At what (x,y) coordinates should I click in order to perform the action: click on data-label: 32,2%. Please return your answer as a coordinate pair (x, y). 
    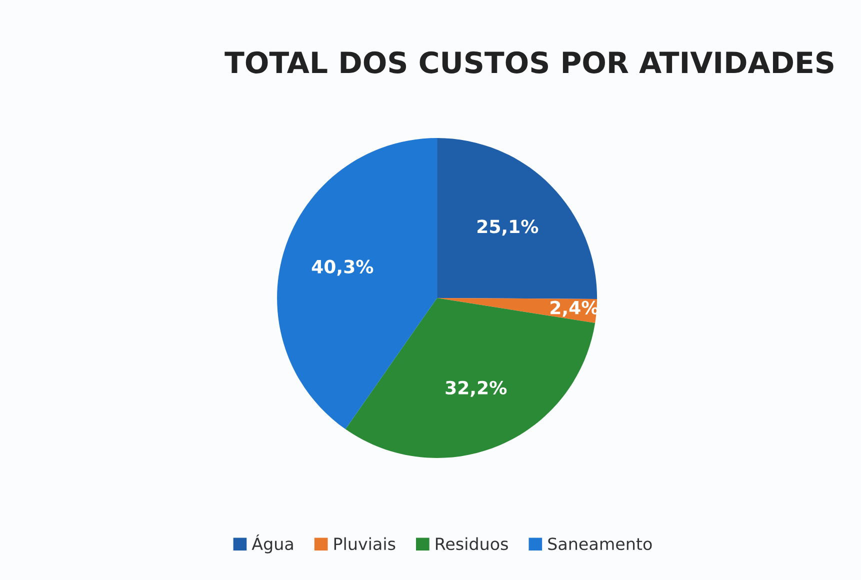
    Looking at the image, I should click on (476, 388).